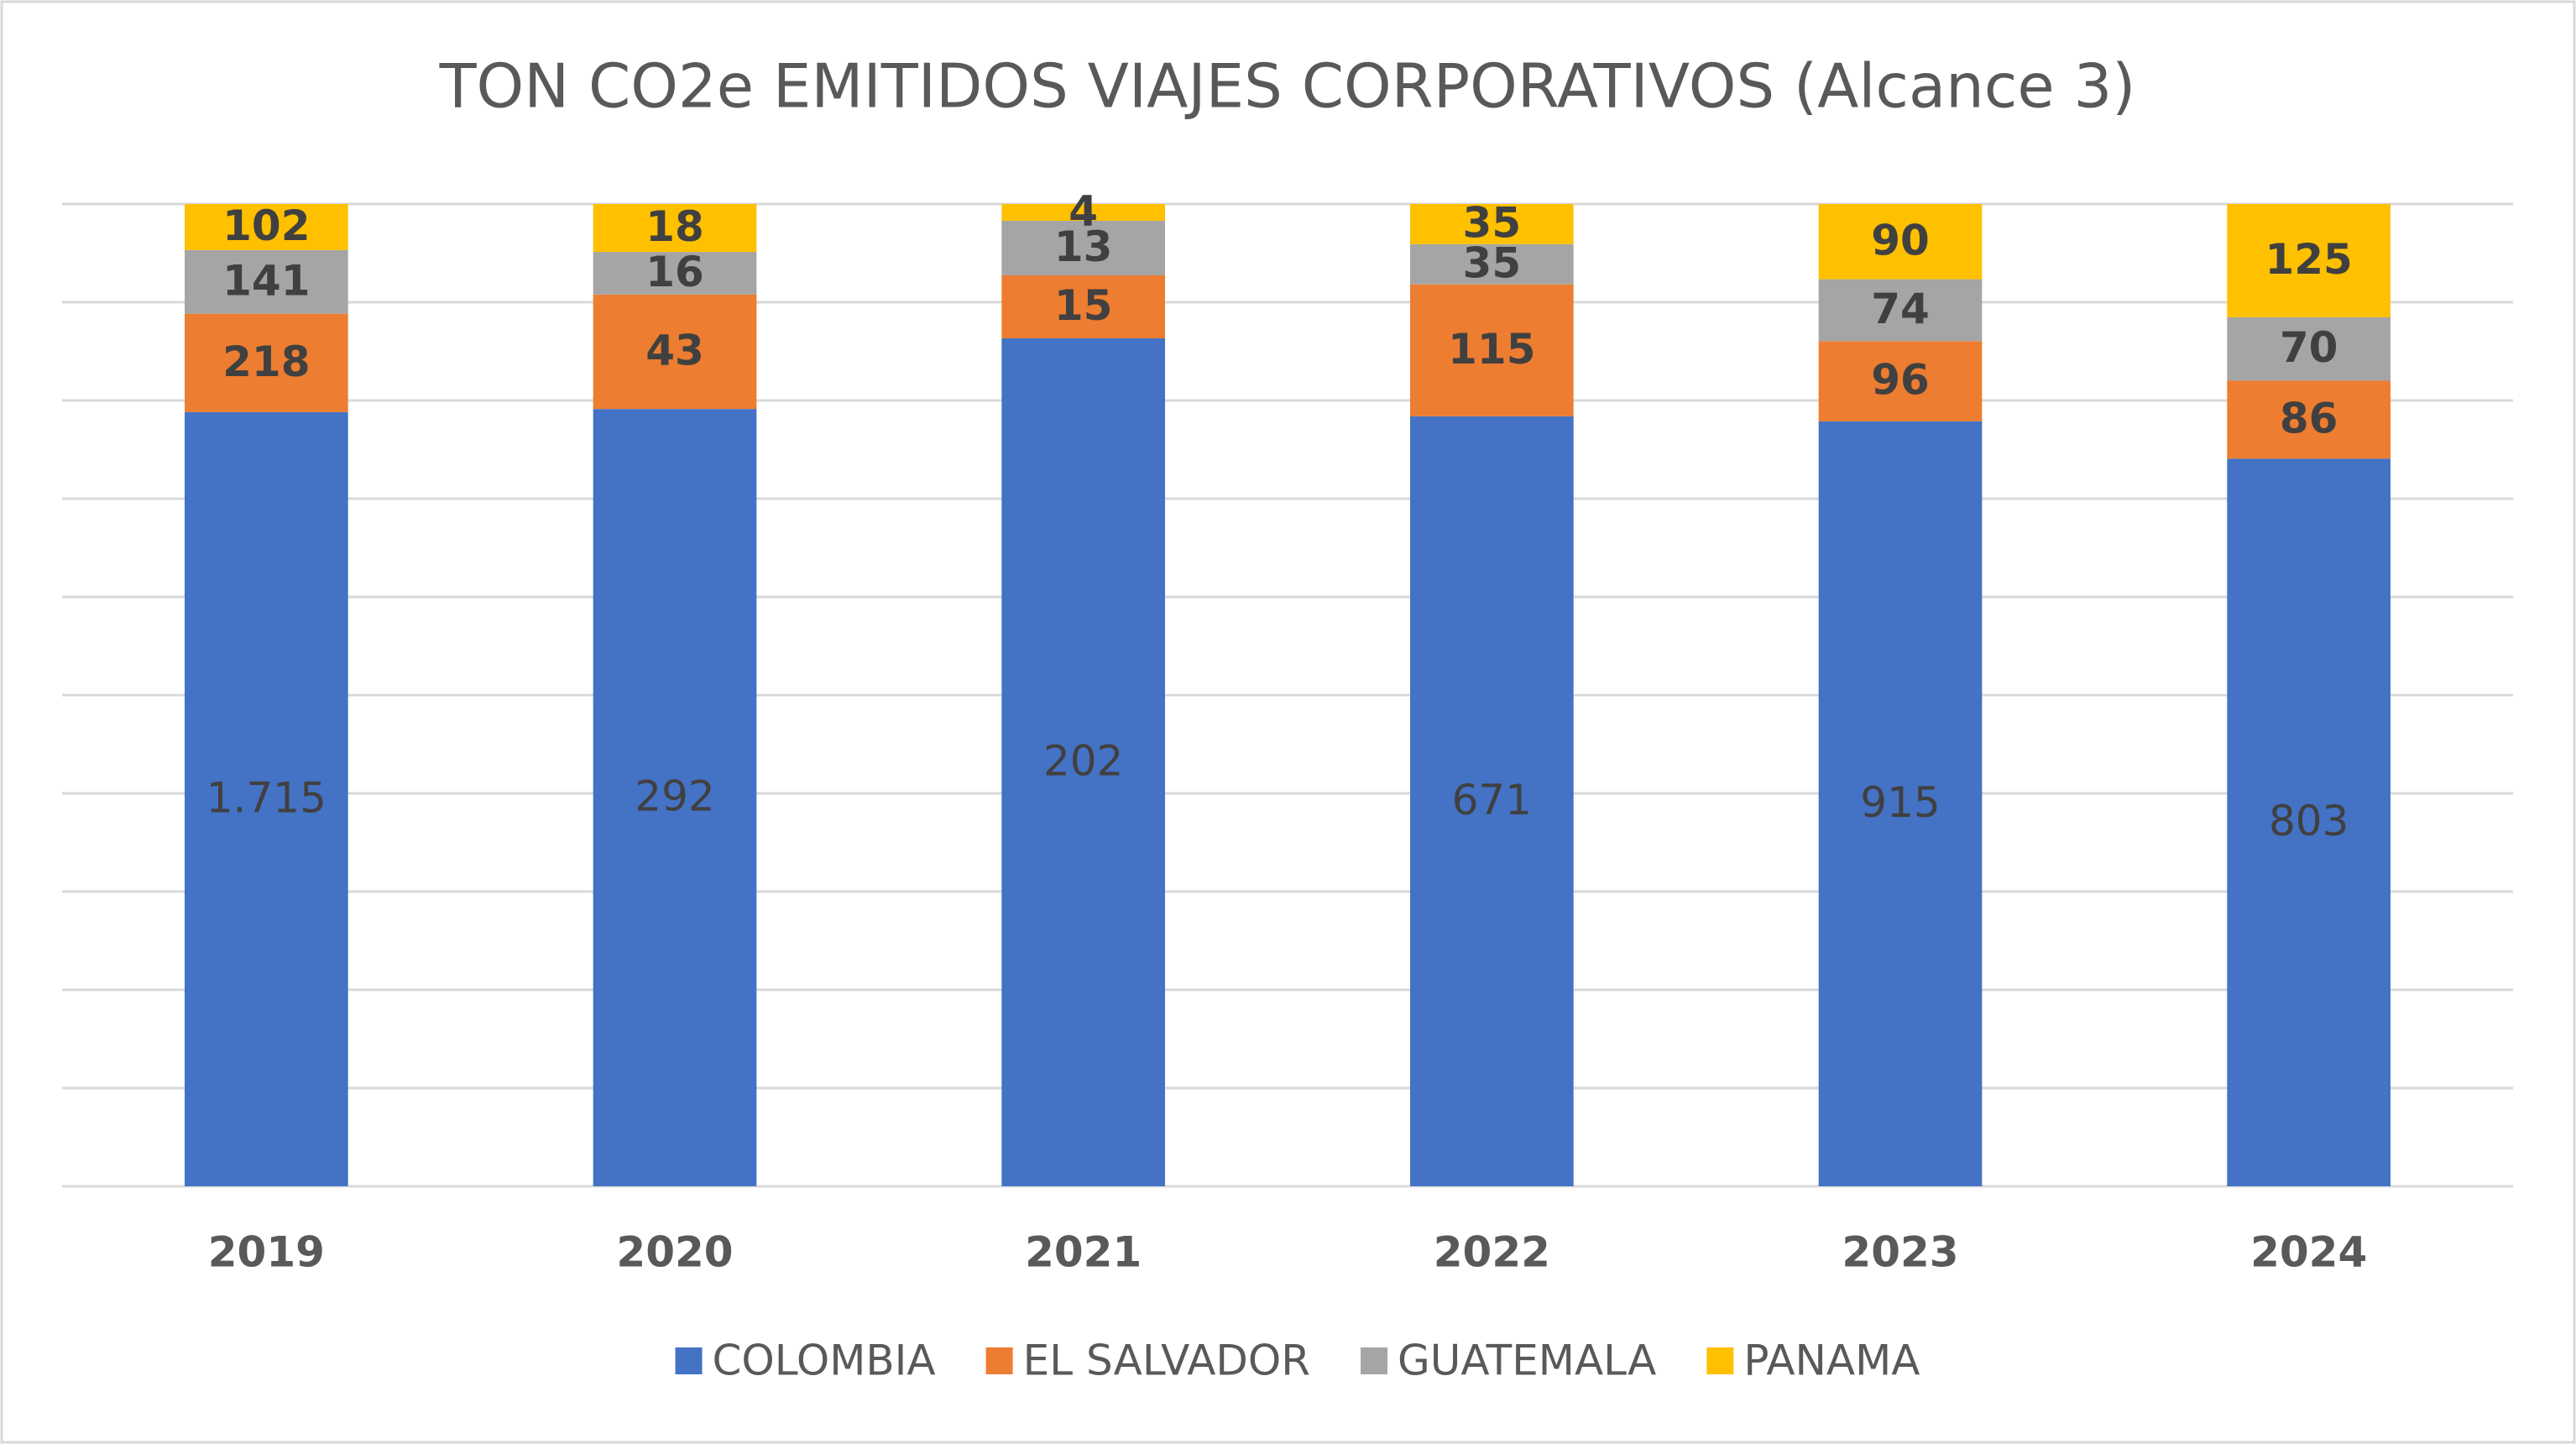 This screenshot has height=1444, width=2576. What do you see at coordinates (1492, 1252) in the screenshot?
I see `x-tick-label: 2022` at bounding box center [1492, 1252].